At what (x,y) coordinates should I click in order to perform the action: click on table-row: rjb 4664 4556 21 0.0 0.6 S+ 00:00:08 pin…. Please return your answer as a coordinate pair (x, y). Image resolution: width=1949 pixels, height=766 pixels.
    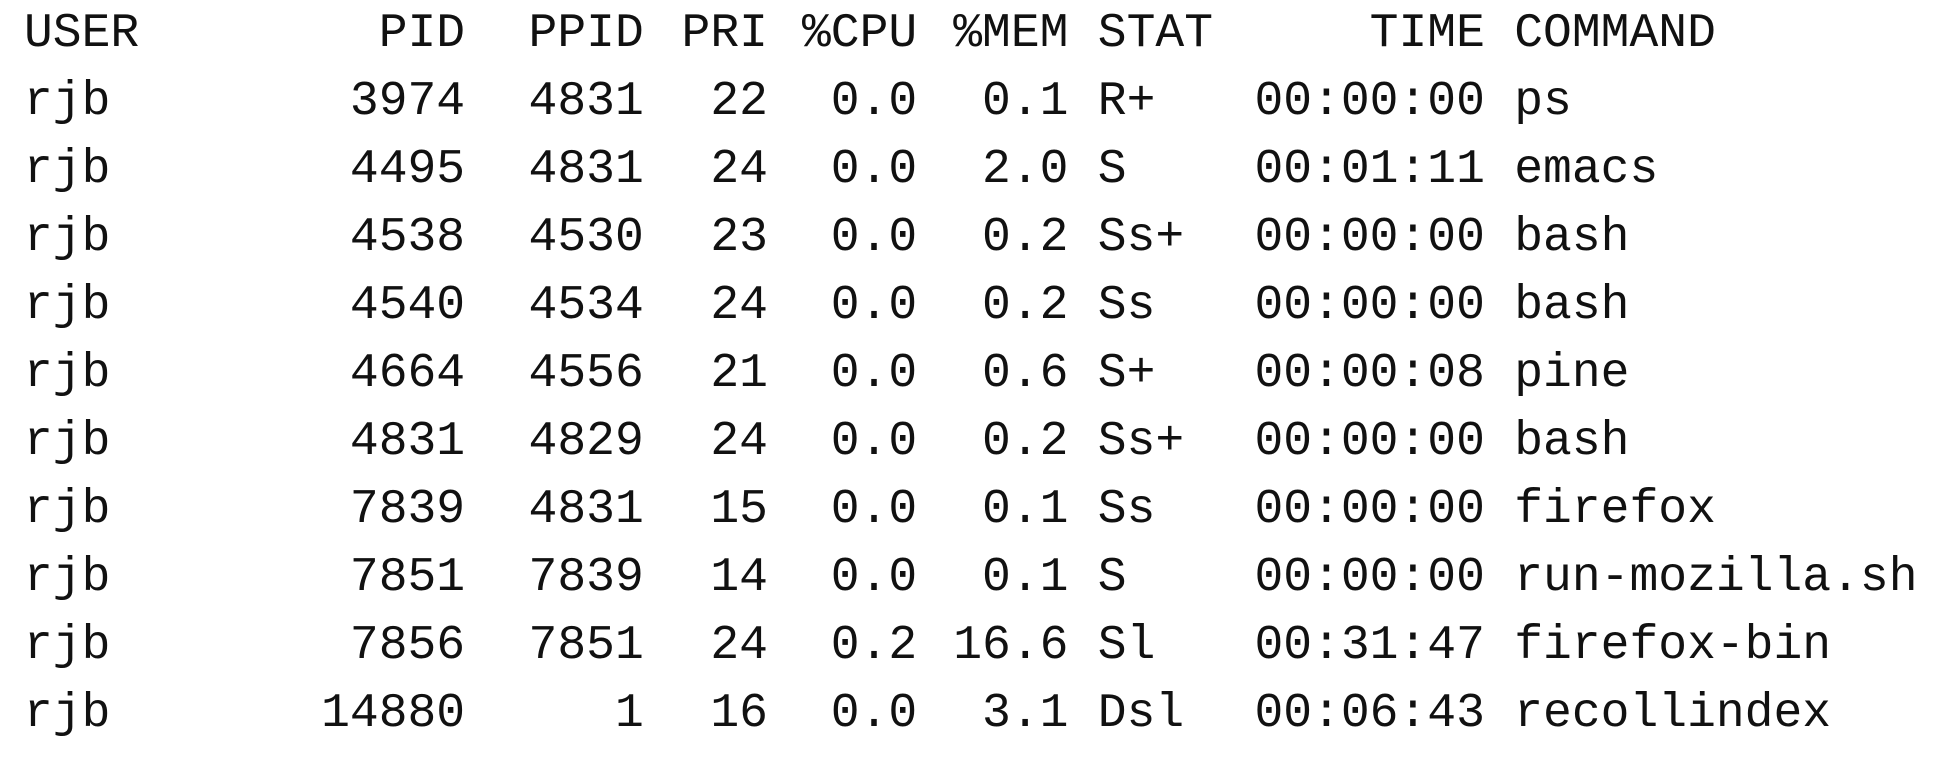
    Looking at the image, I should click on (979, 374).